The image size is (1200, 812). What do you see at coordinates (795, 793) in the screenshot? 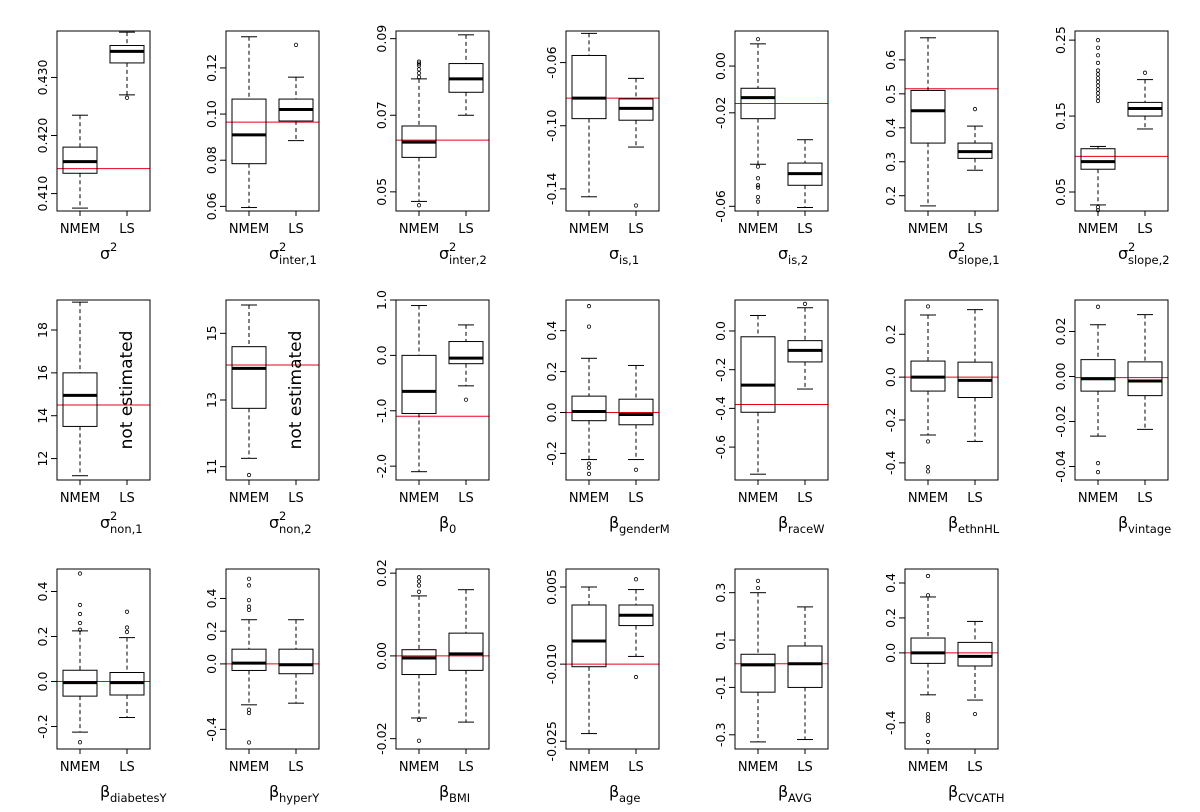
I see `panel-title: βAVG` at bounding box center [795, 793].